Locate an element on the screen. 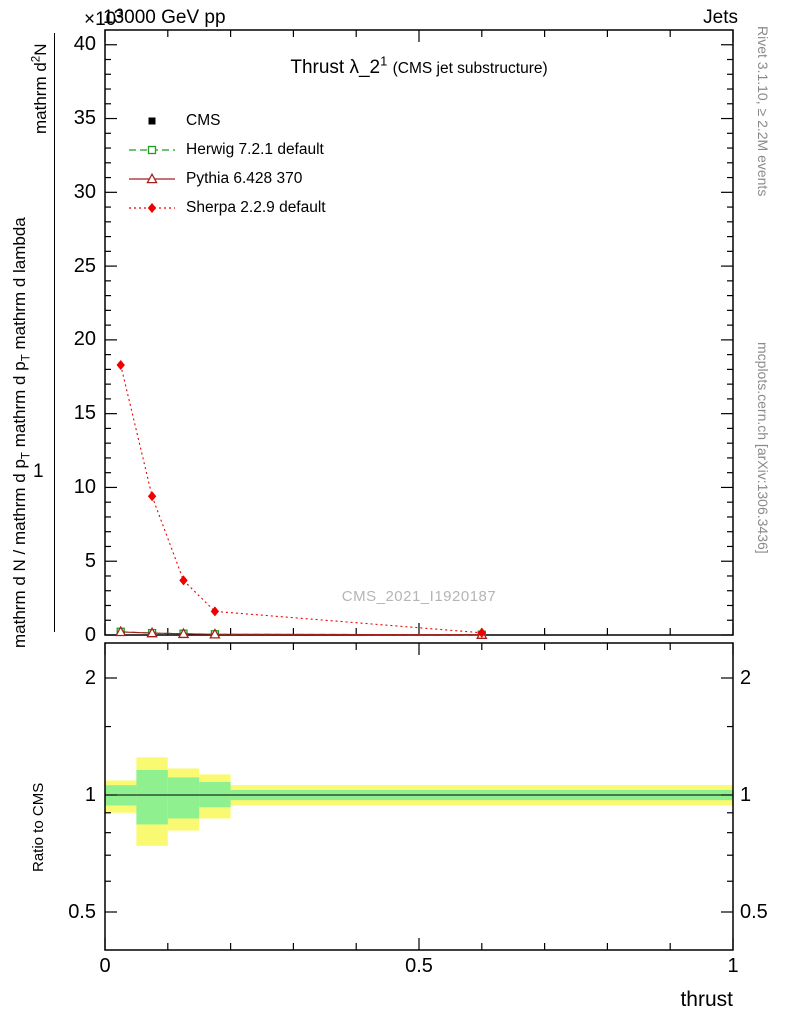 Image resolution: width=786 pixels, height=1024 pixels. plot-title-superscript: 1 is located at coordinates (384, 61).